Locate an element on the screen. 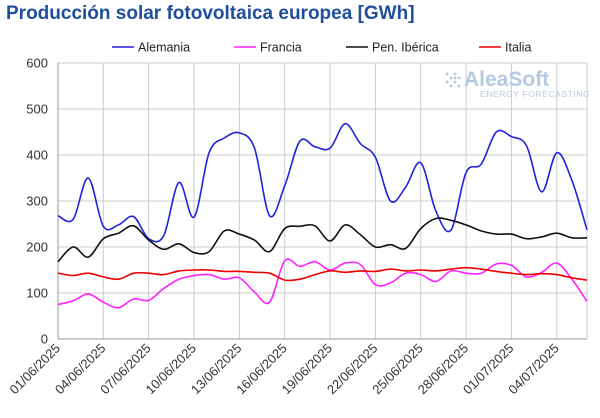  series-line-francia is located at coordinates (322, 283).